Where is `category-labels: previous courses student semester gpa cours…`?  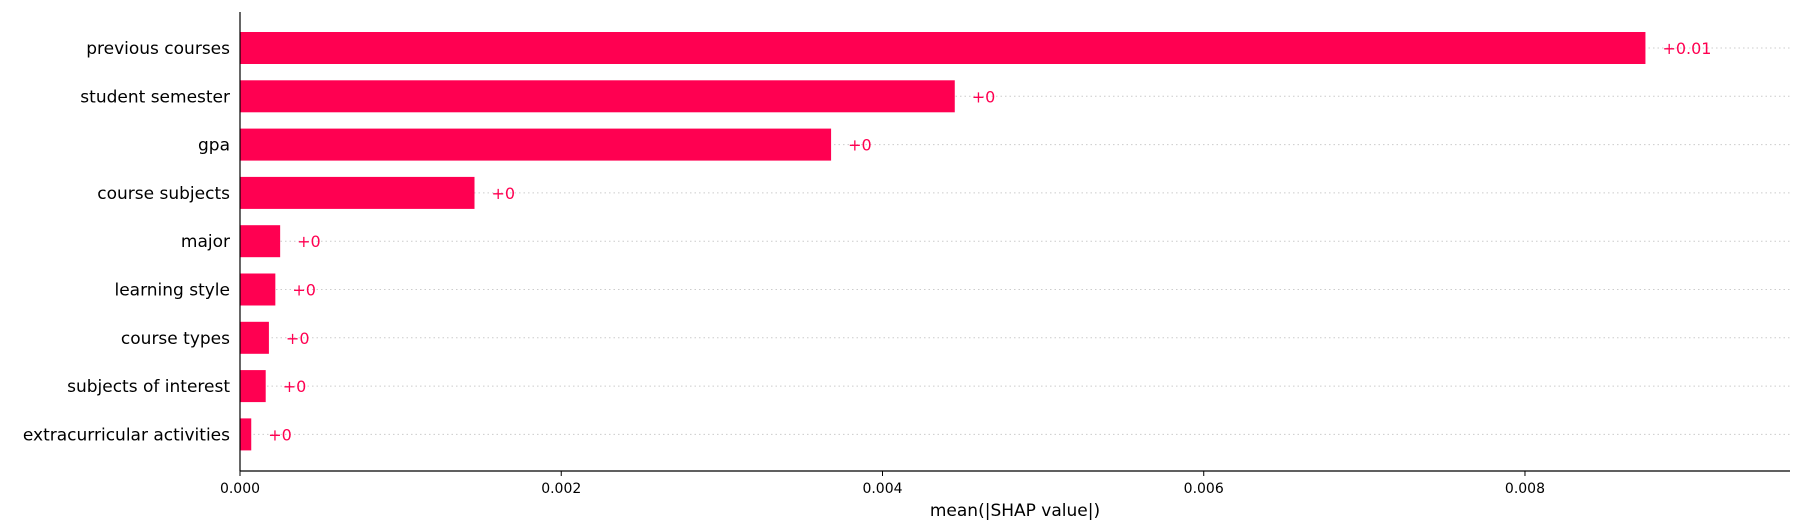 category-labels: previous courses student semester gpa cours… is located at coordinates (126, 242).